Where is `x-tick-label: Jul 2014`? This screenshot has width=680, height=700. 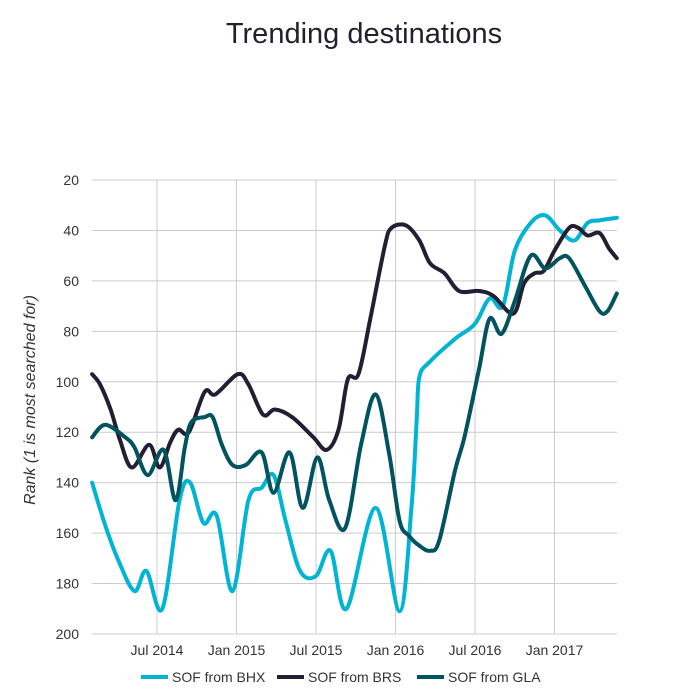 x-tick-label: Jul 2014 is located at coordinates (157, 650).